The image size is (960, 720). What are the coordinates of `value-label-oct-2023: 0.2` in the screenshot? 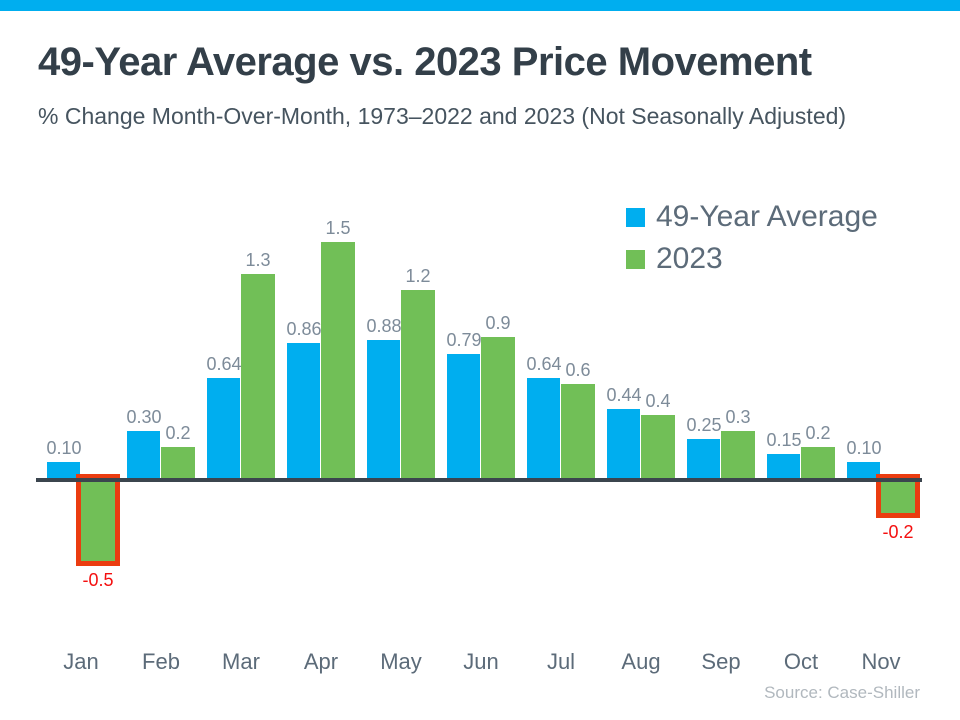 It's located at (818, 433).